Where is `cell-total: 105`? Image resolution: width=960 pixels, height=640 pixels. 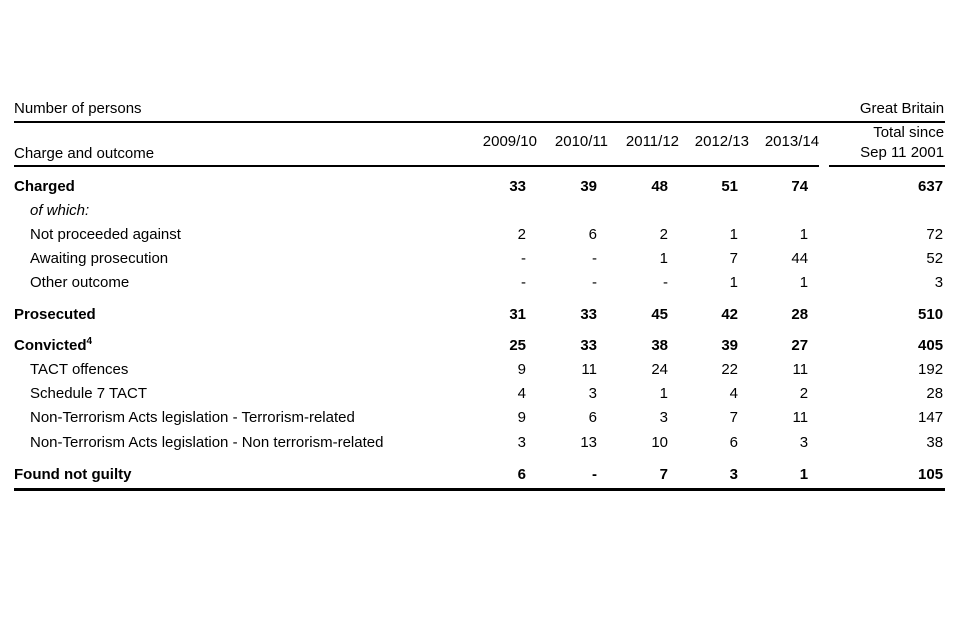 cell-total: 105 is located at coordinates (882, 471).